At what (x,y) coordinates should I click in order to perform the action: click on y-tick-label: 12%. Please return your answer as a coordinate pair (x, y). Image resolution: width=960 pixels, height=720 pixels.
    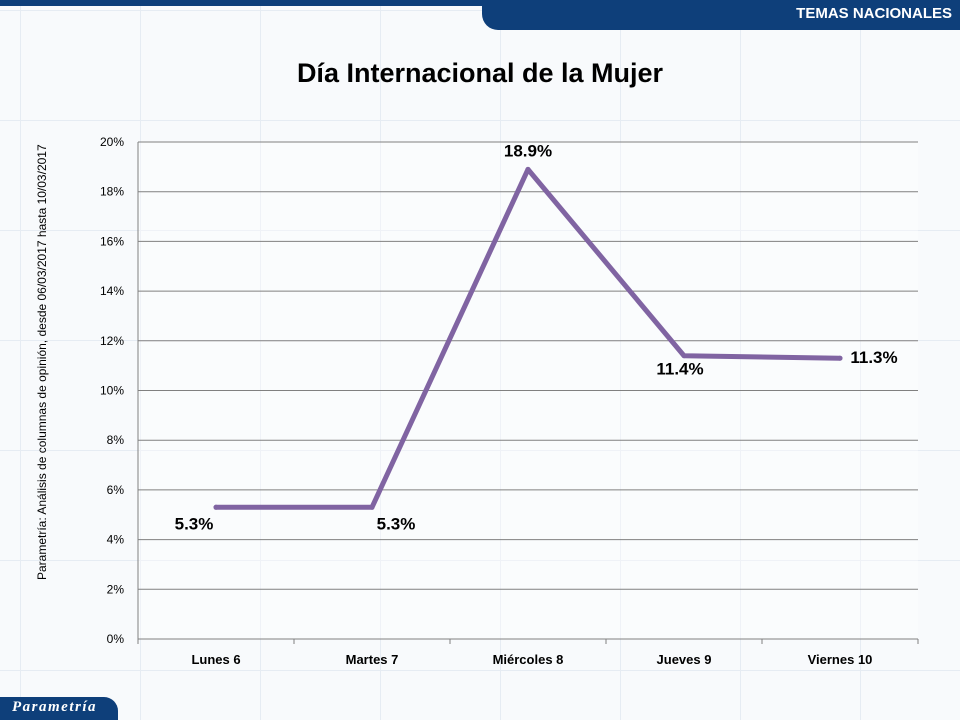
    Looking at the image, I should click on (112, 341).